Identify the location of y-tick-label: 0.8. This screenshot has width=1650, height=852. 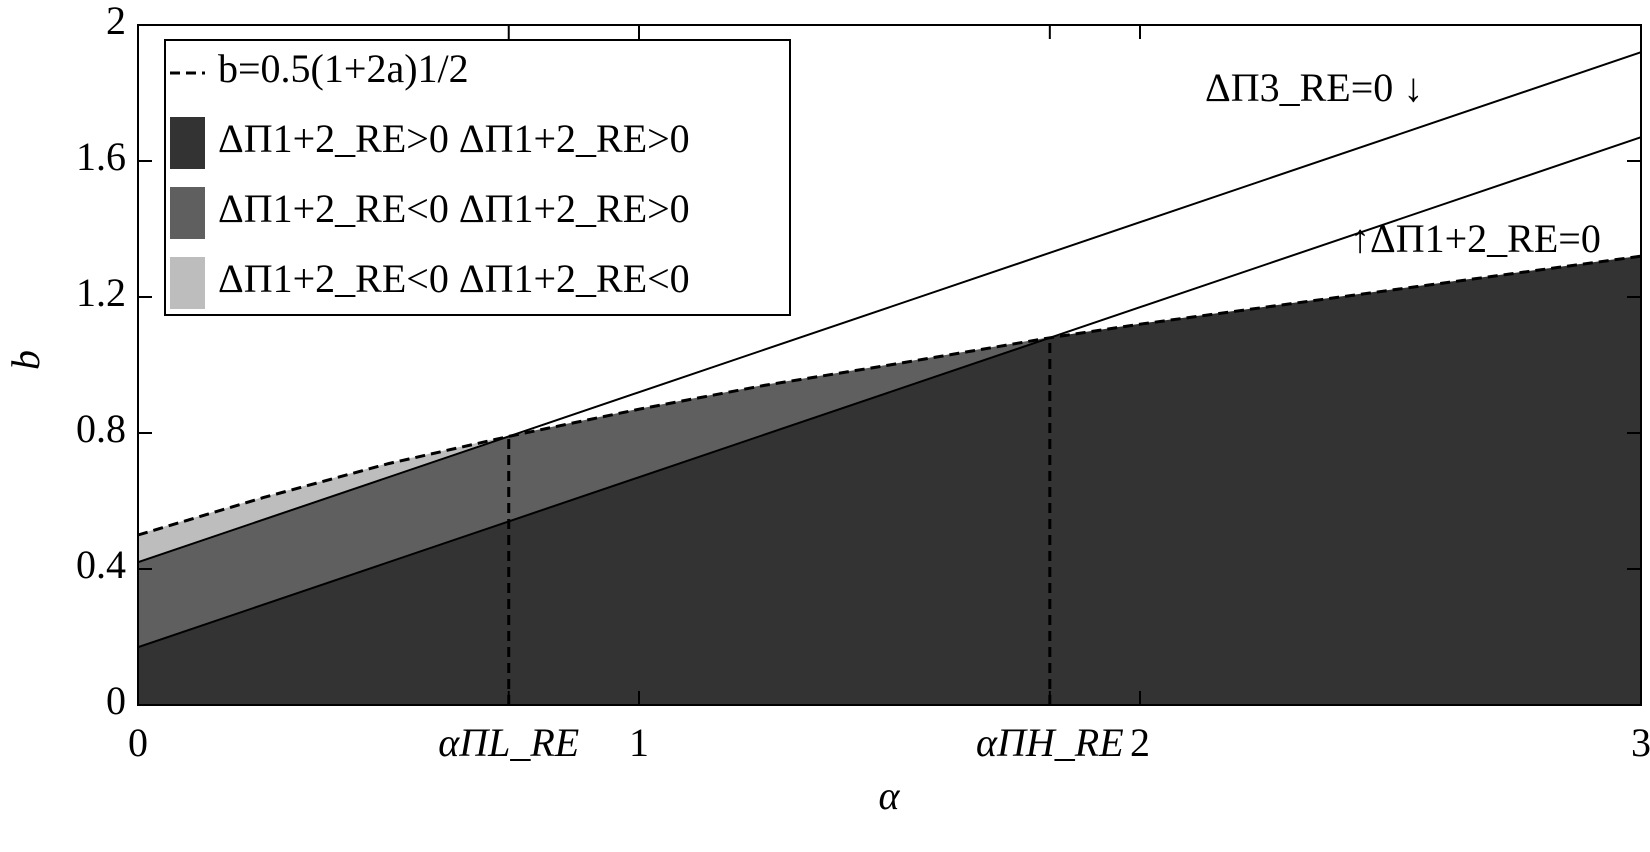
(101, 428).